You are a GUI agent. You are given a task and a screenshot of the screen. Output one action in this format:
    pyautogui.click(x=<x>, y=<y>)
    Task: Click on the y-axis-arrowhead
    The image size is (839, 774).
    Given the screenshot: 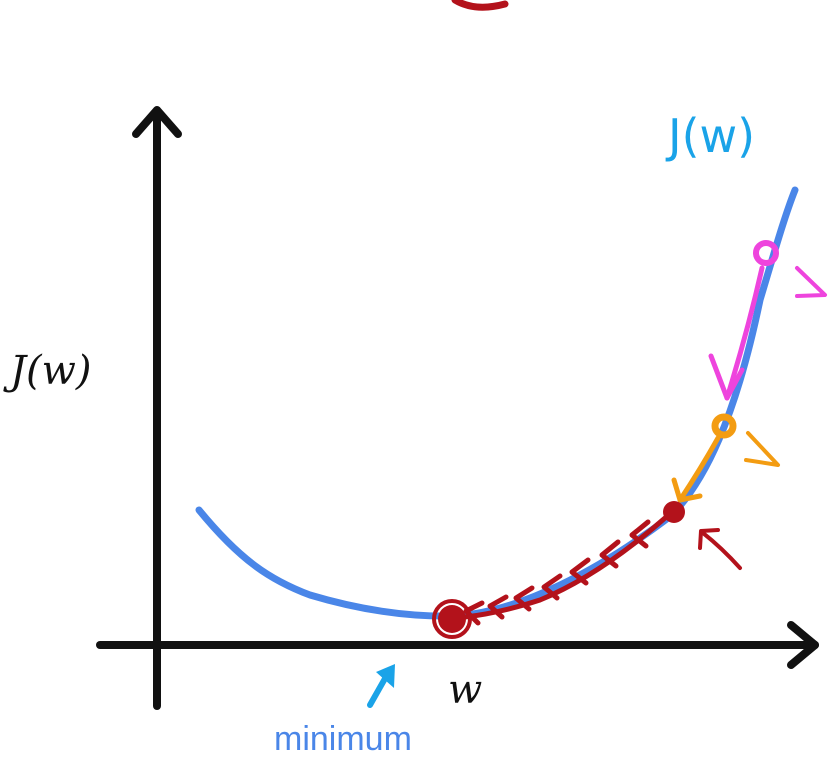 What is the action you would take?
    pyautogui.click(x=157, y=122)
    